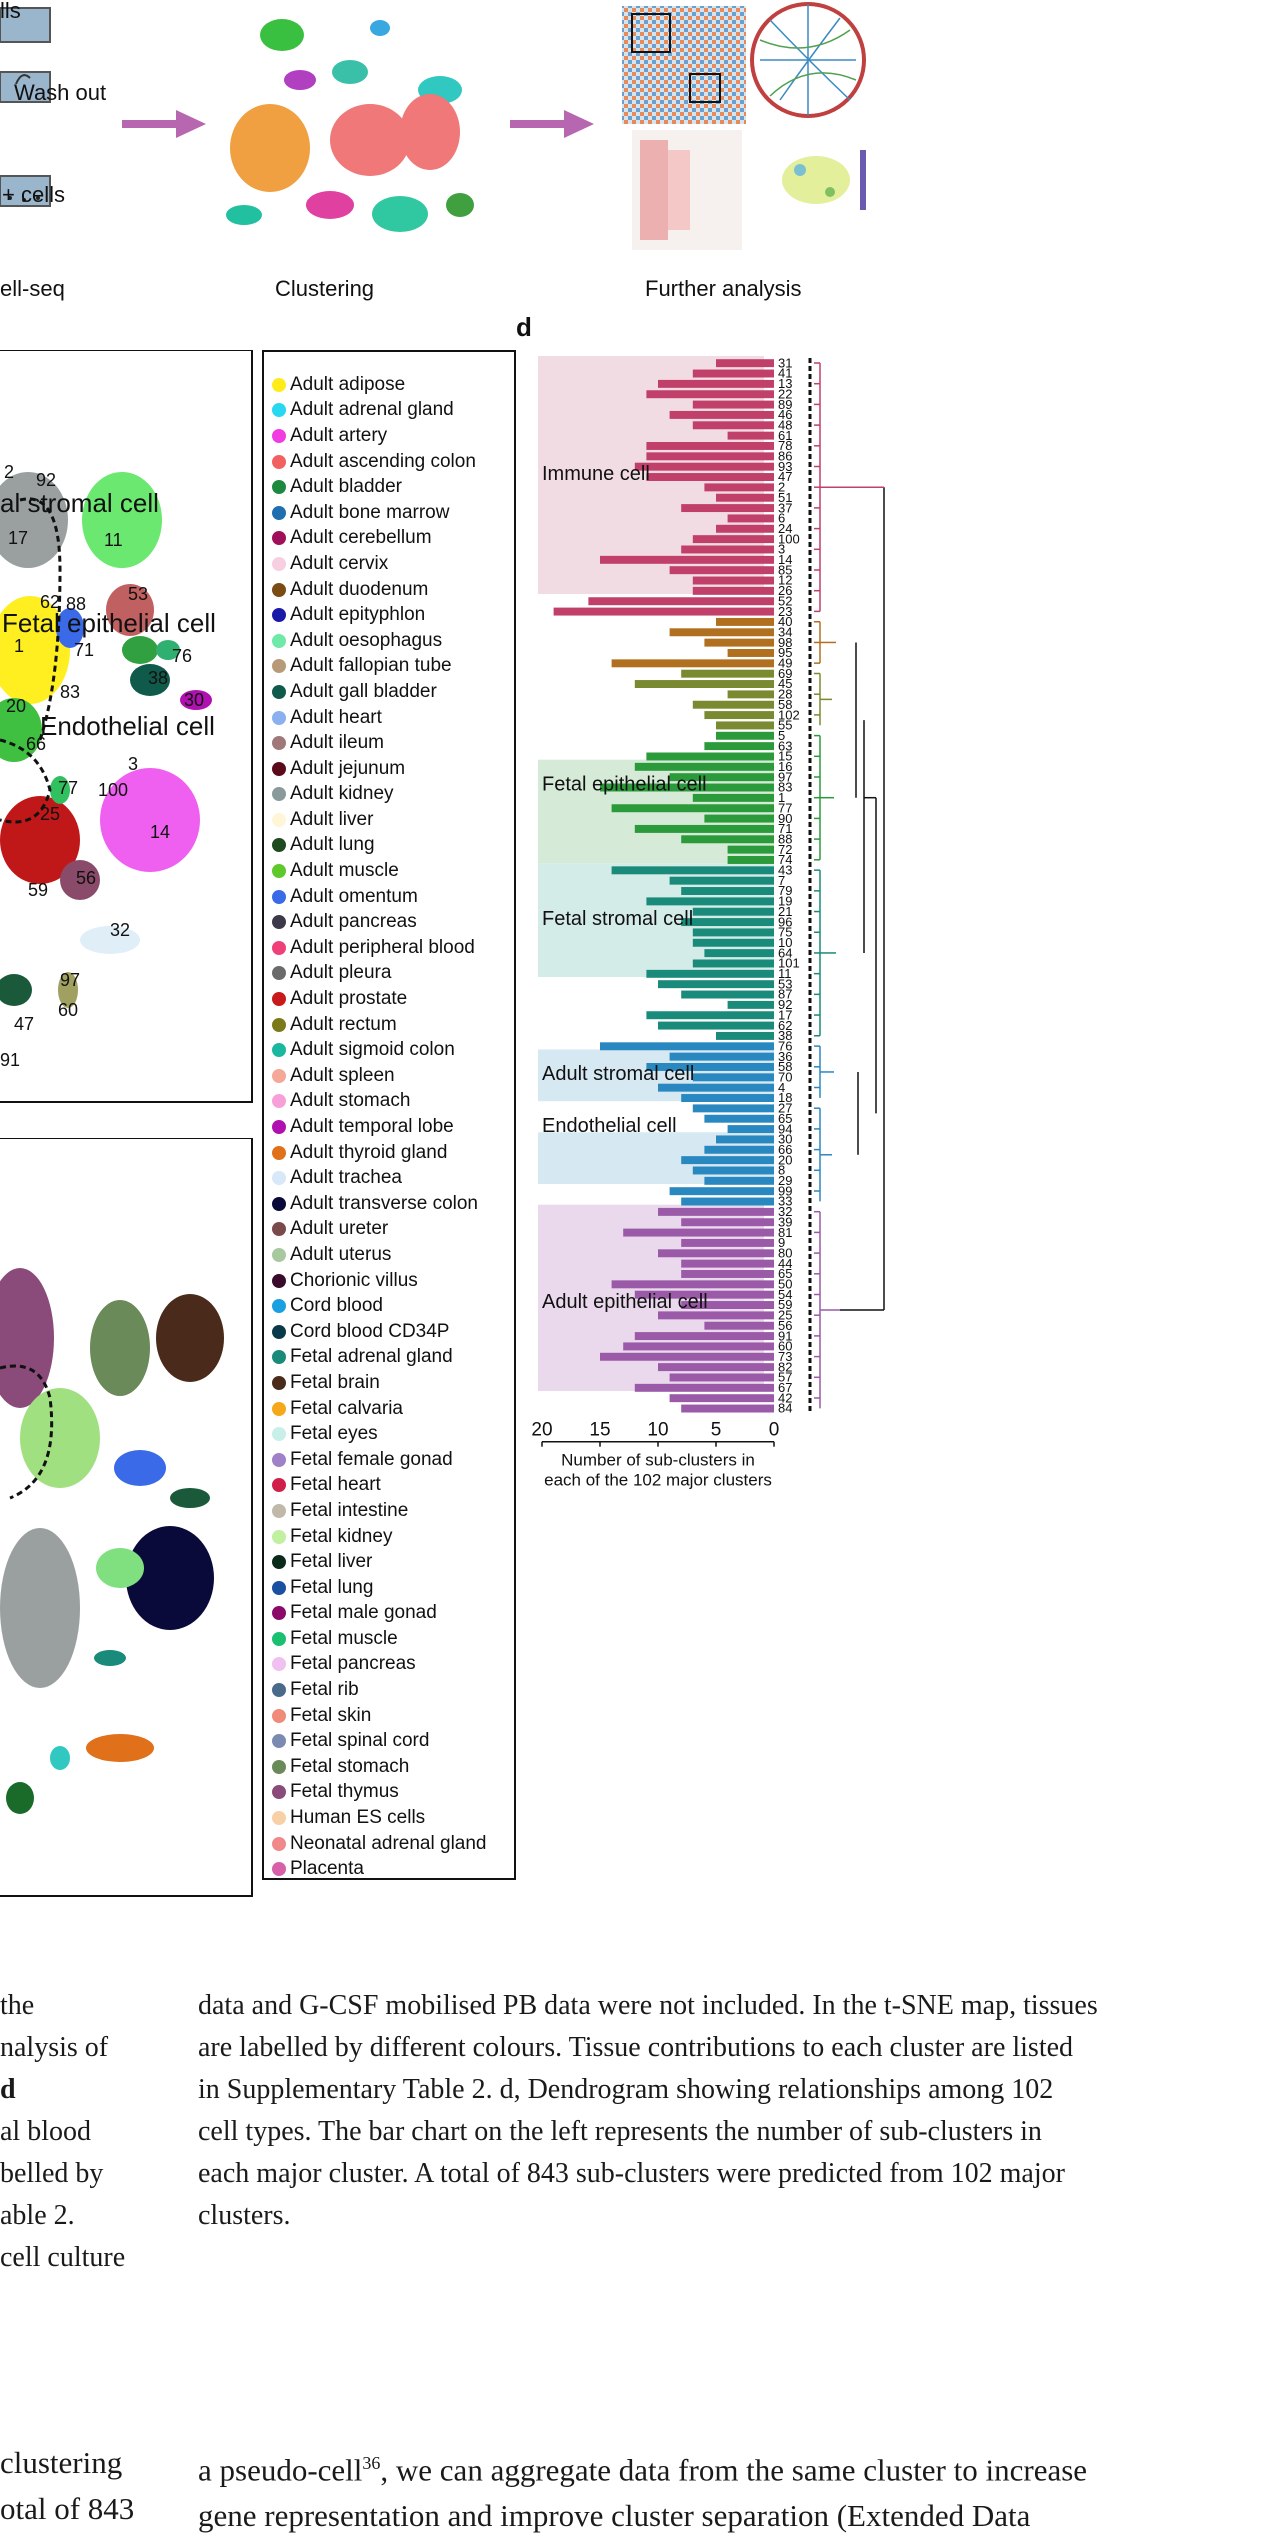 This screenshot has height=2540, width=1284. Describe the element at coordinates (361, 538) in the screenshot. I see `legend-label: Adult cerebellum` at that location.